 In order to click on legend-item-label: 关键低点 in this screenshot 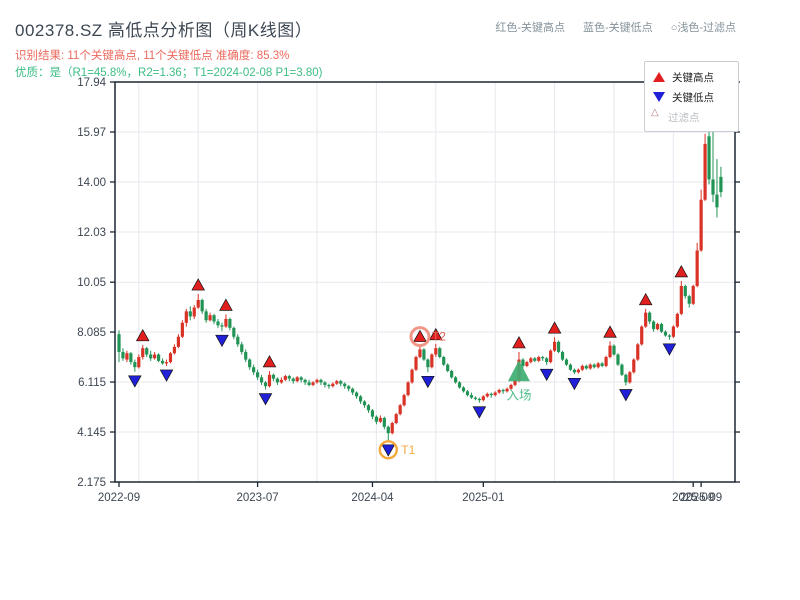, I will do `click(693, 97)`.